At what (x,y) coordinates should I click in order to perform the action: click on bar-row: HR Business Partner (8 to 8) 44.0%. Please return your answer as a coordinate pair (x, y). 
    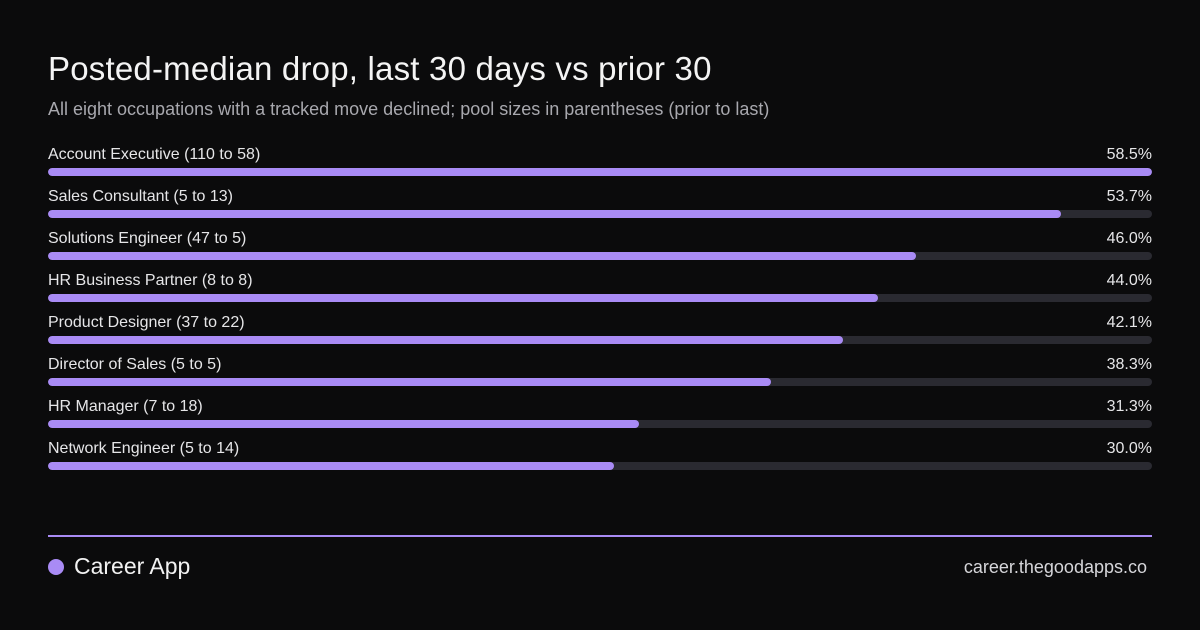
    Looking at the image, I should click on (600, 291).